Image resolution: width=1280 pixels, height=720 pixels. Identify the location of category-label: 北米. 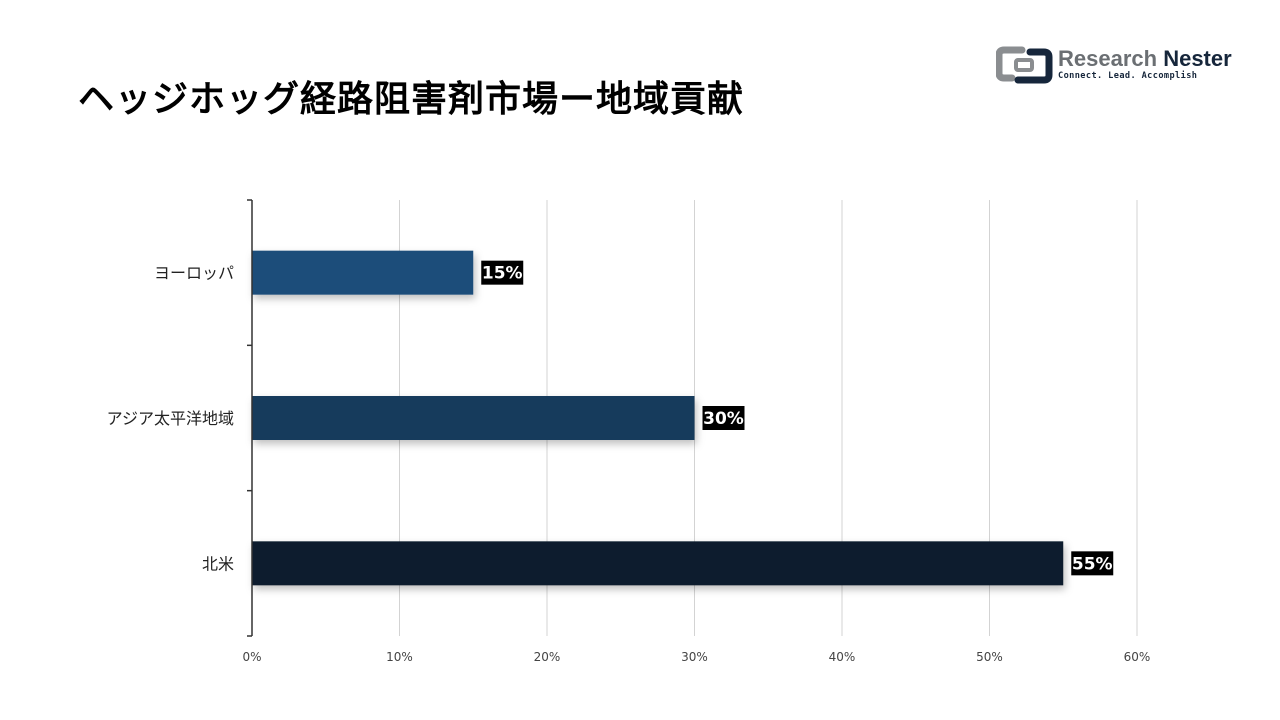
(218, 563).